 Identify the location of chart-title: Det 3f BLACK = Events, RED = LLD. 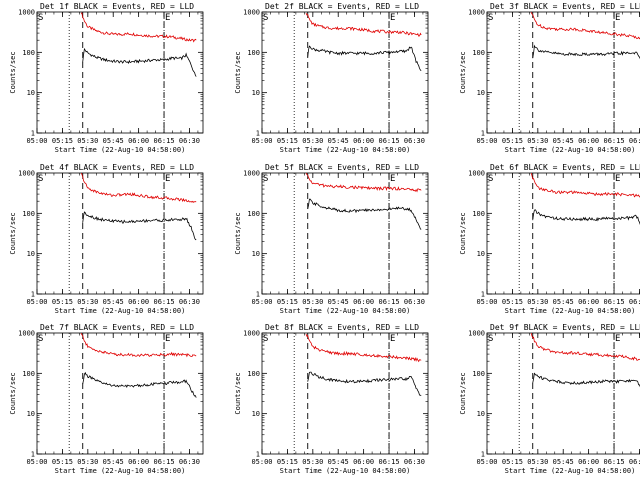
(565, 6).